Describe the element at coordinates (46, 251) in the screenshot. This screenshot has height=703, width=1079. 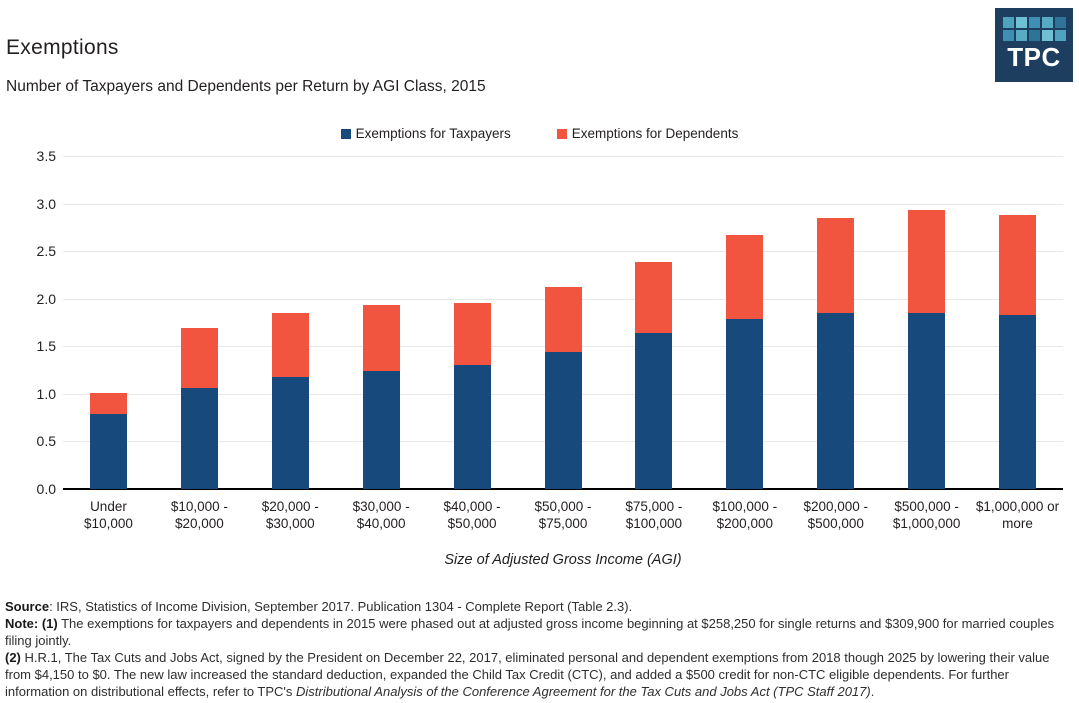
I see `y-tick-label: 2.5` at that location.